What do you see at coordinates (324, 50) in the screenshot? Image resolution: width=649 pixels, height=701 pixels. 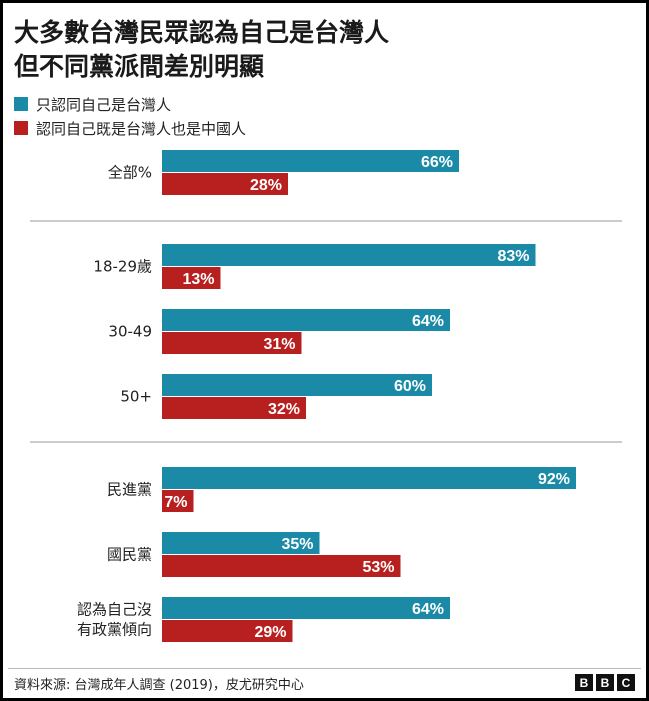 I see `chart-title: 大多數台灣民眾認為自己是台灣人 但不同黨派間差別明顯` at bounding box center [324, 50].